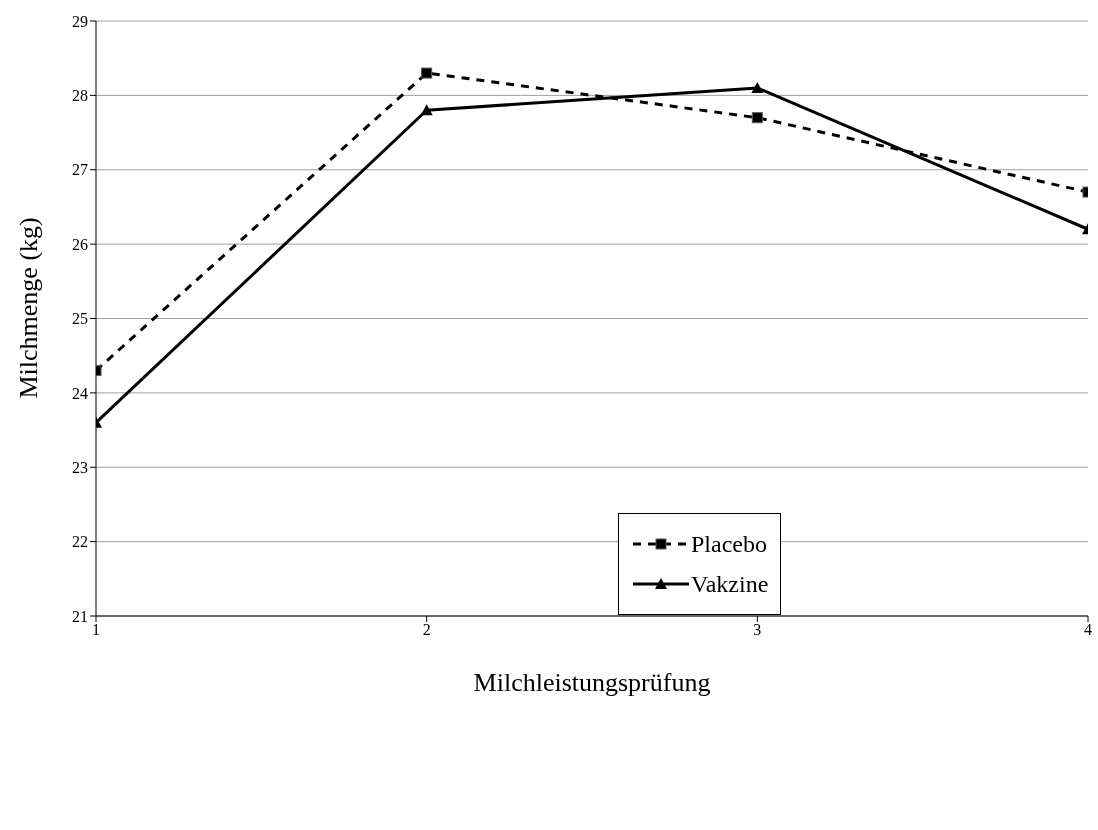 The image size is (1098, 830). What do you see at coordinates (80, 244) in the screenshot?
I see `y-tick-label: 26` at bounding box center [80, 244].